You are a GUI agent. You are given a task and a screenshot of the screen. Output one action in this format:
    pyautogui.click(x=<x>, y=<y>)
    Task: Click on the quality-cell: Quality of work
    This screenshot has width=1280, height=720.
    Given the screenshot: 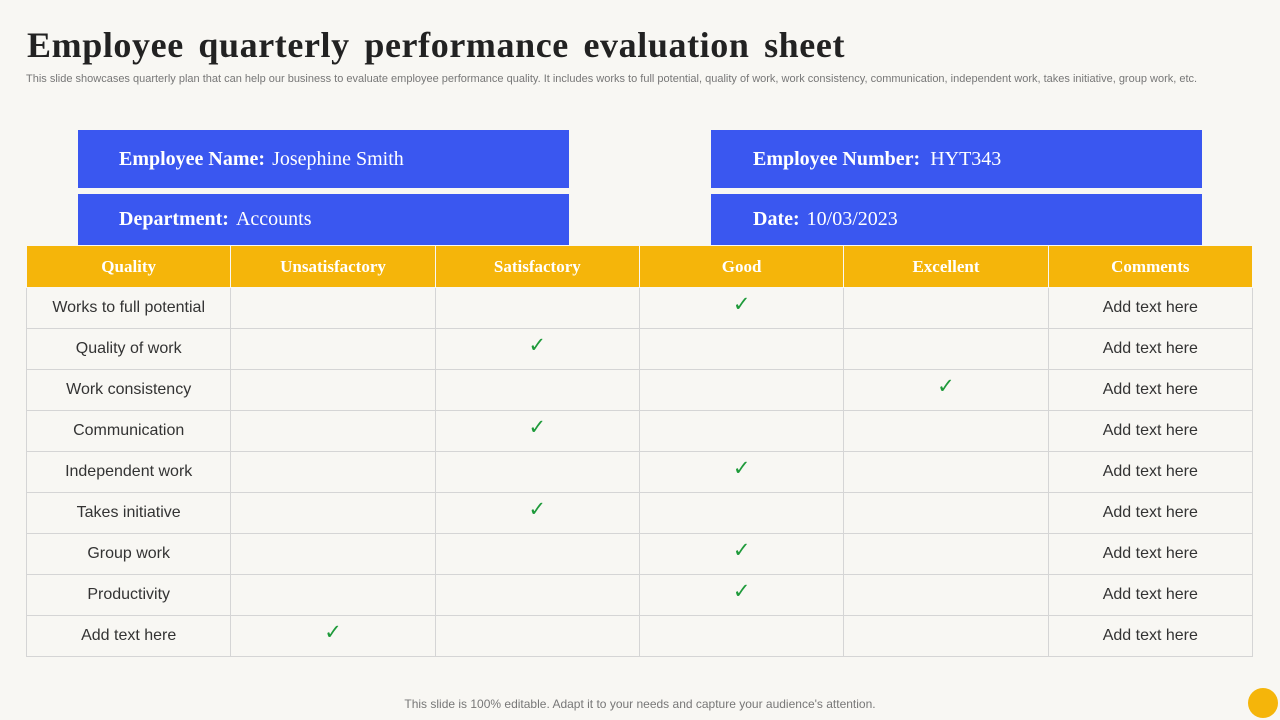 What is the action you would take?
    pyautogui.click(x=128, y=349)
    